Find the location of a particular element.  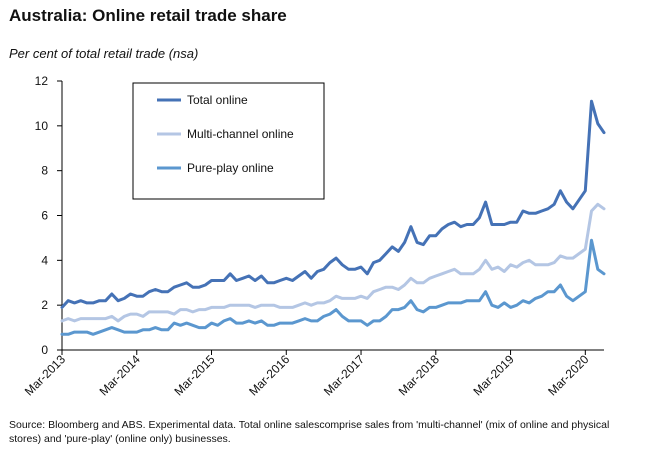

y-tick-label: 8 is located at coordinates (44, 171).